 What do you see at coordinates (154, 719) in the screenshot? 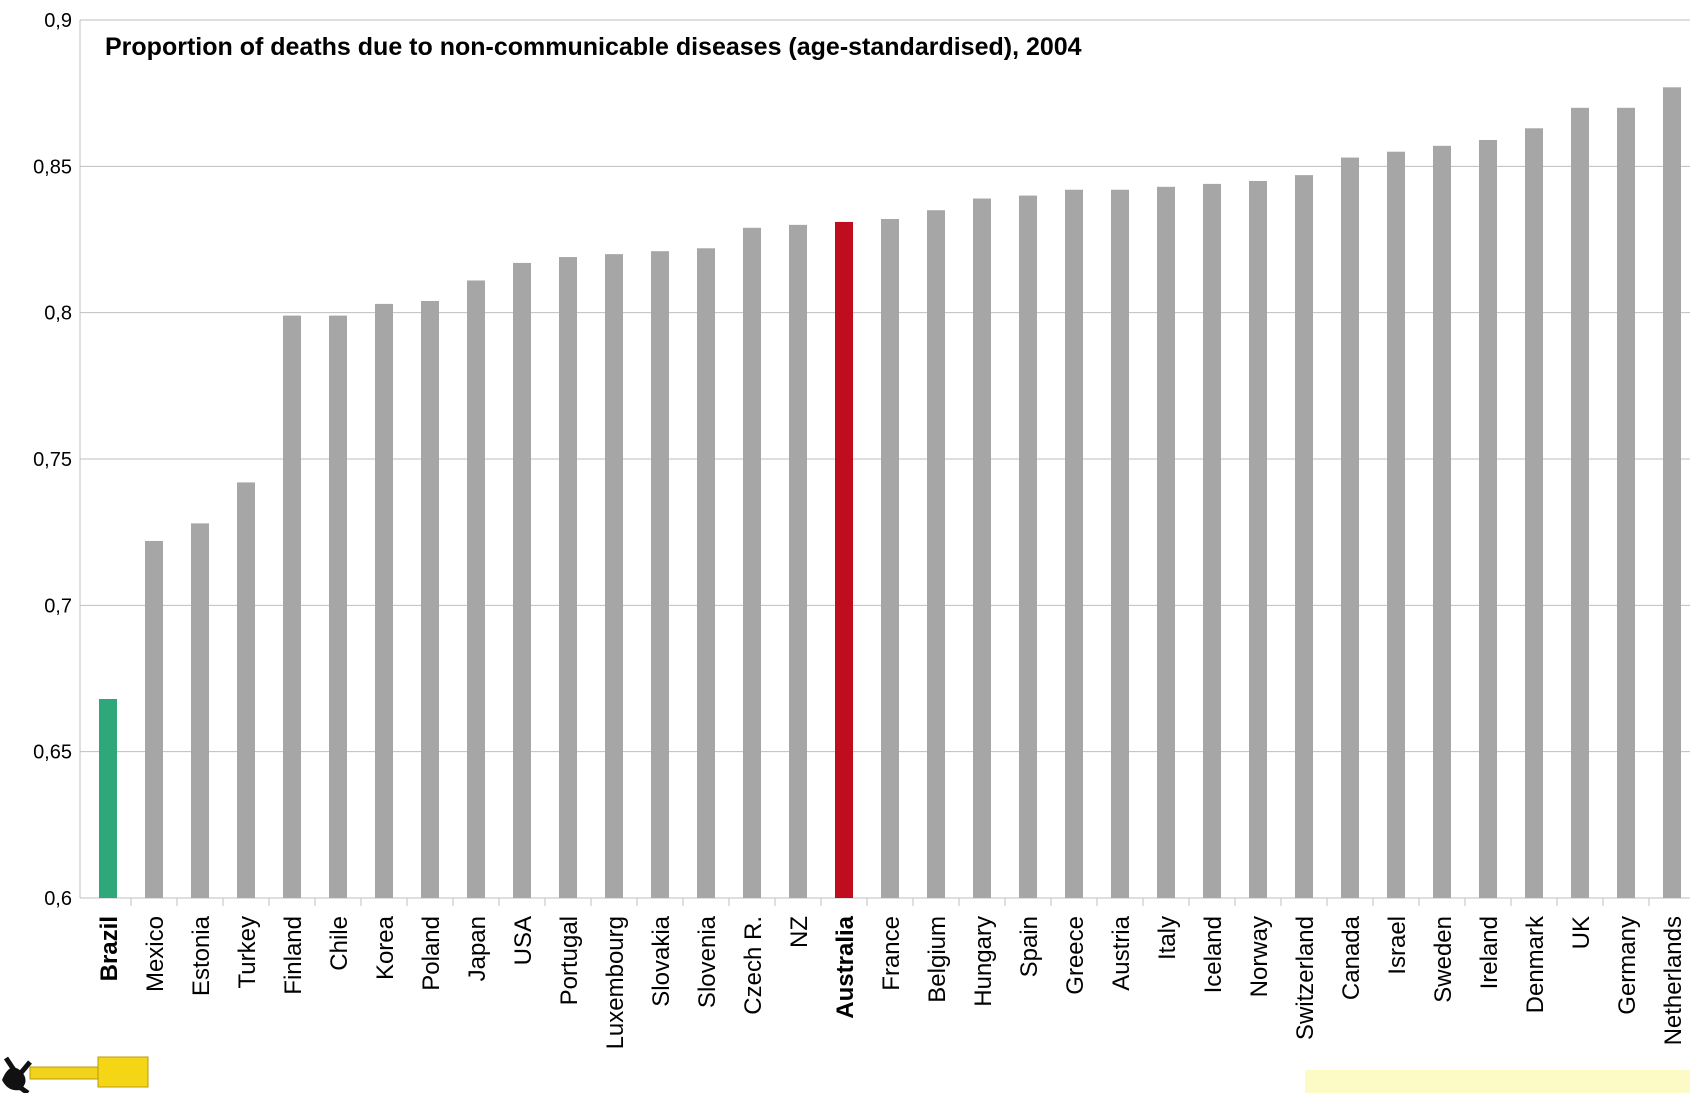
I see `bar-mexico` at bounding box center [154, 719].